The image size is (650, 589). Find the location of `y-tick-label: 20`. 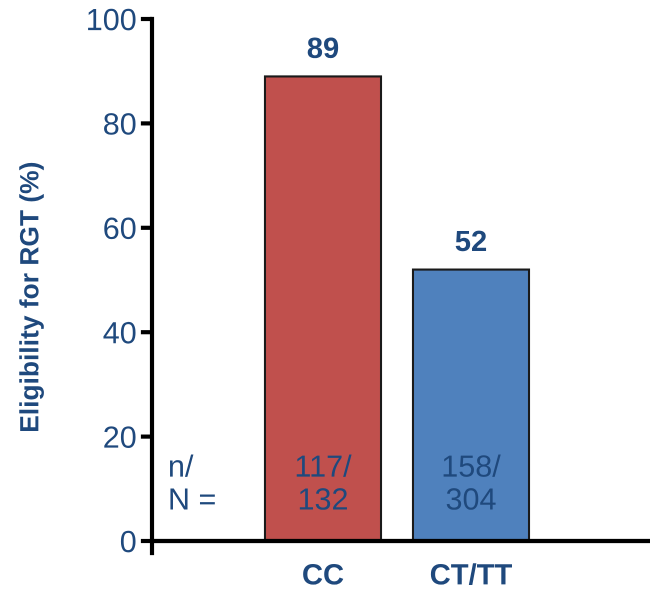

y-tick-label: 20 is located at coordinates (120, 437).